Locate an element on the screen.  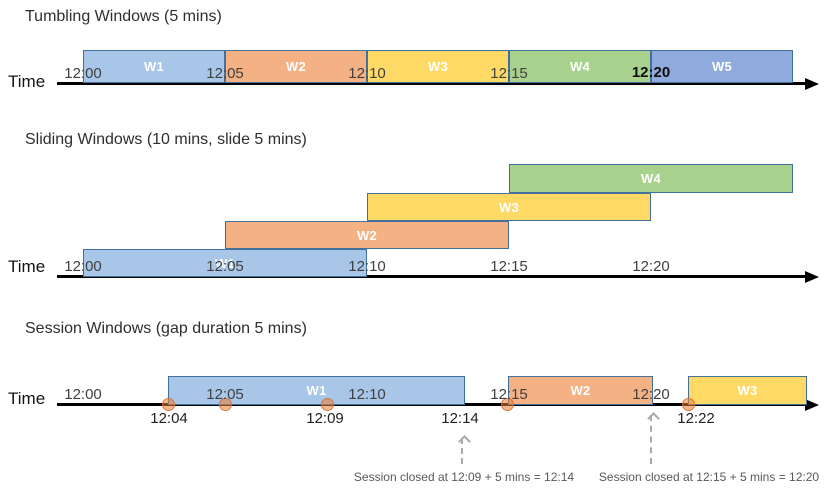
session-window-w2: W2 is located at coordinates (580, 390).